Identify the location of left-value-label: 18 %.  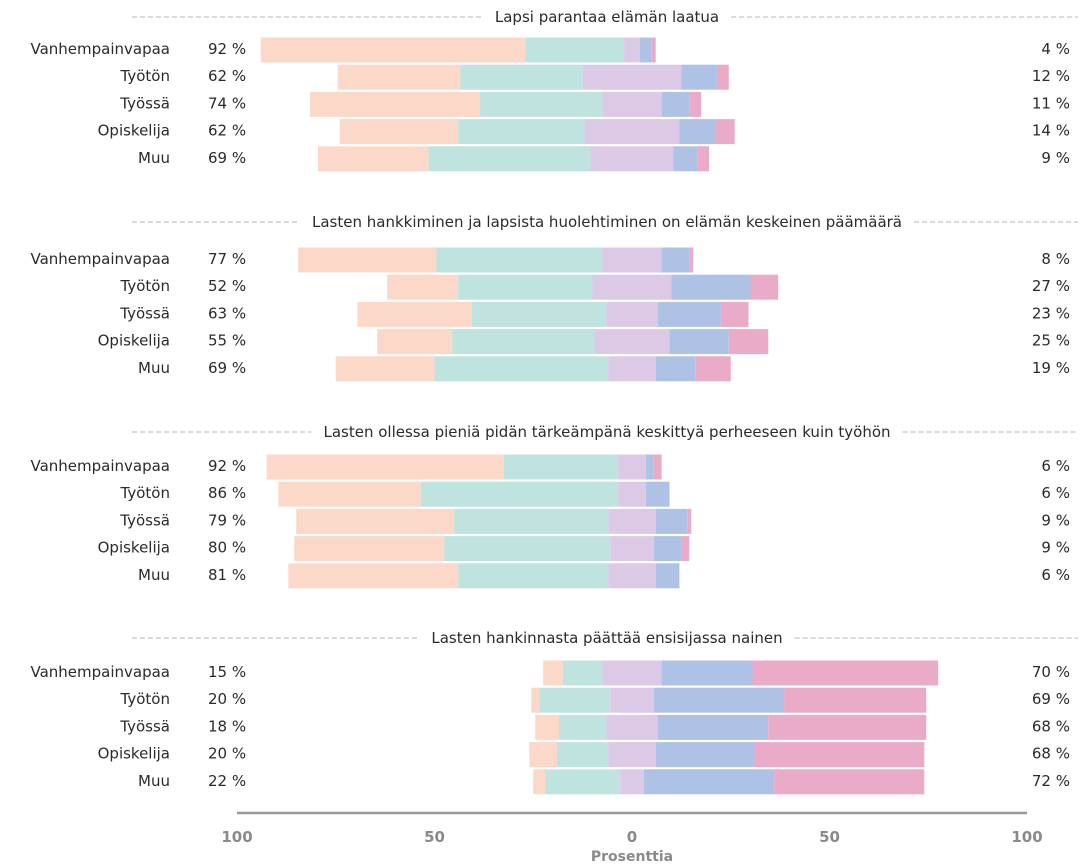
(227, 726).